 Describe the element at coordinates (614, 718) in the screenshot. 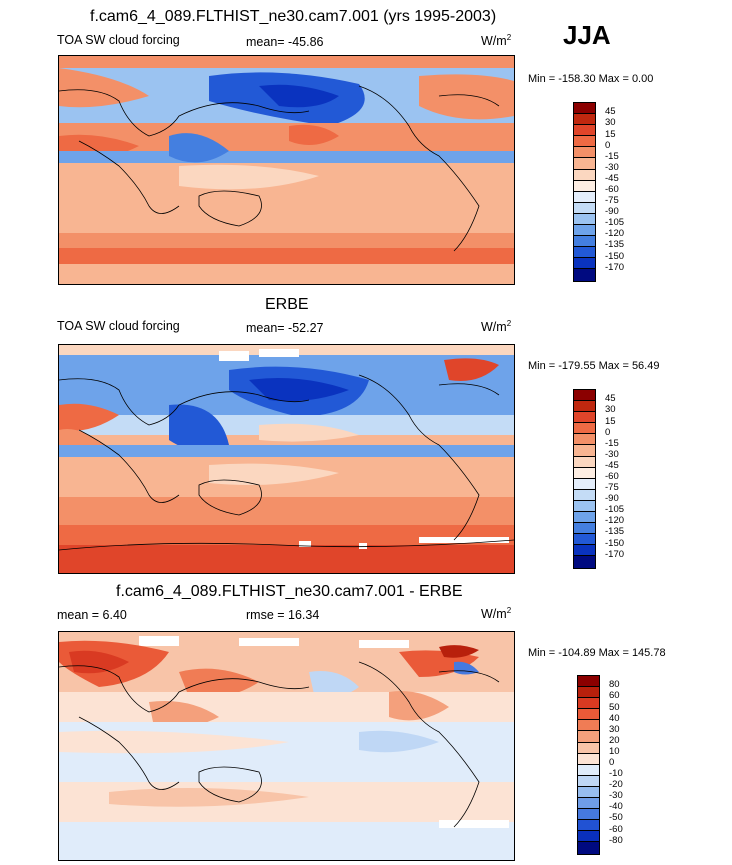

I see `colorbar-diff-tick: 40` at that location.